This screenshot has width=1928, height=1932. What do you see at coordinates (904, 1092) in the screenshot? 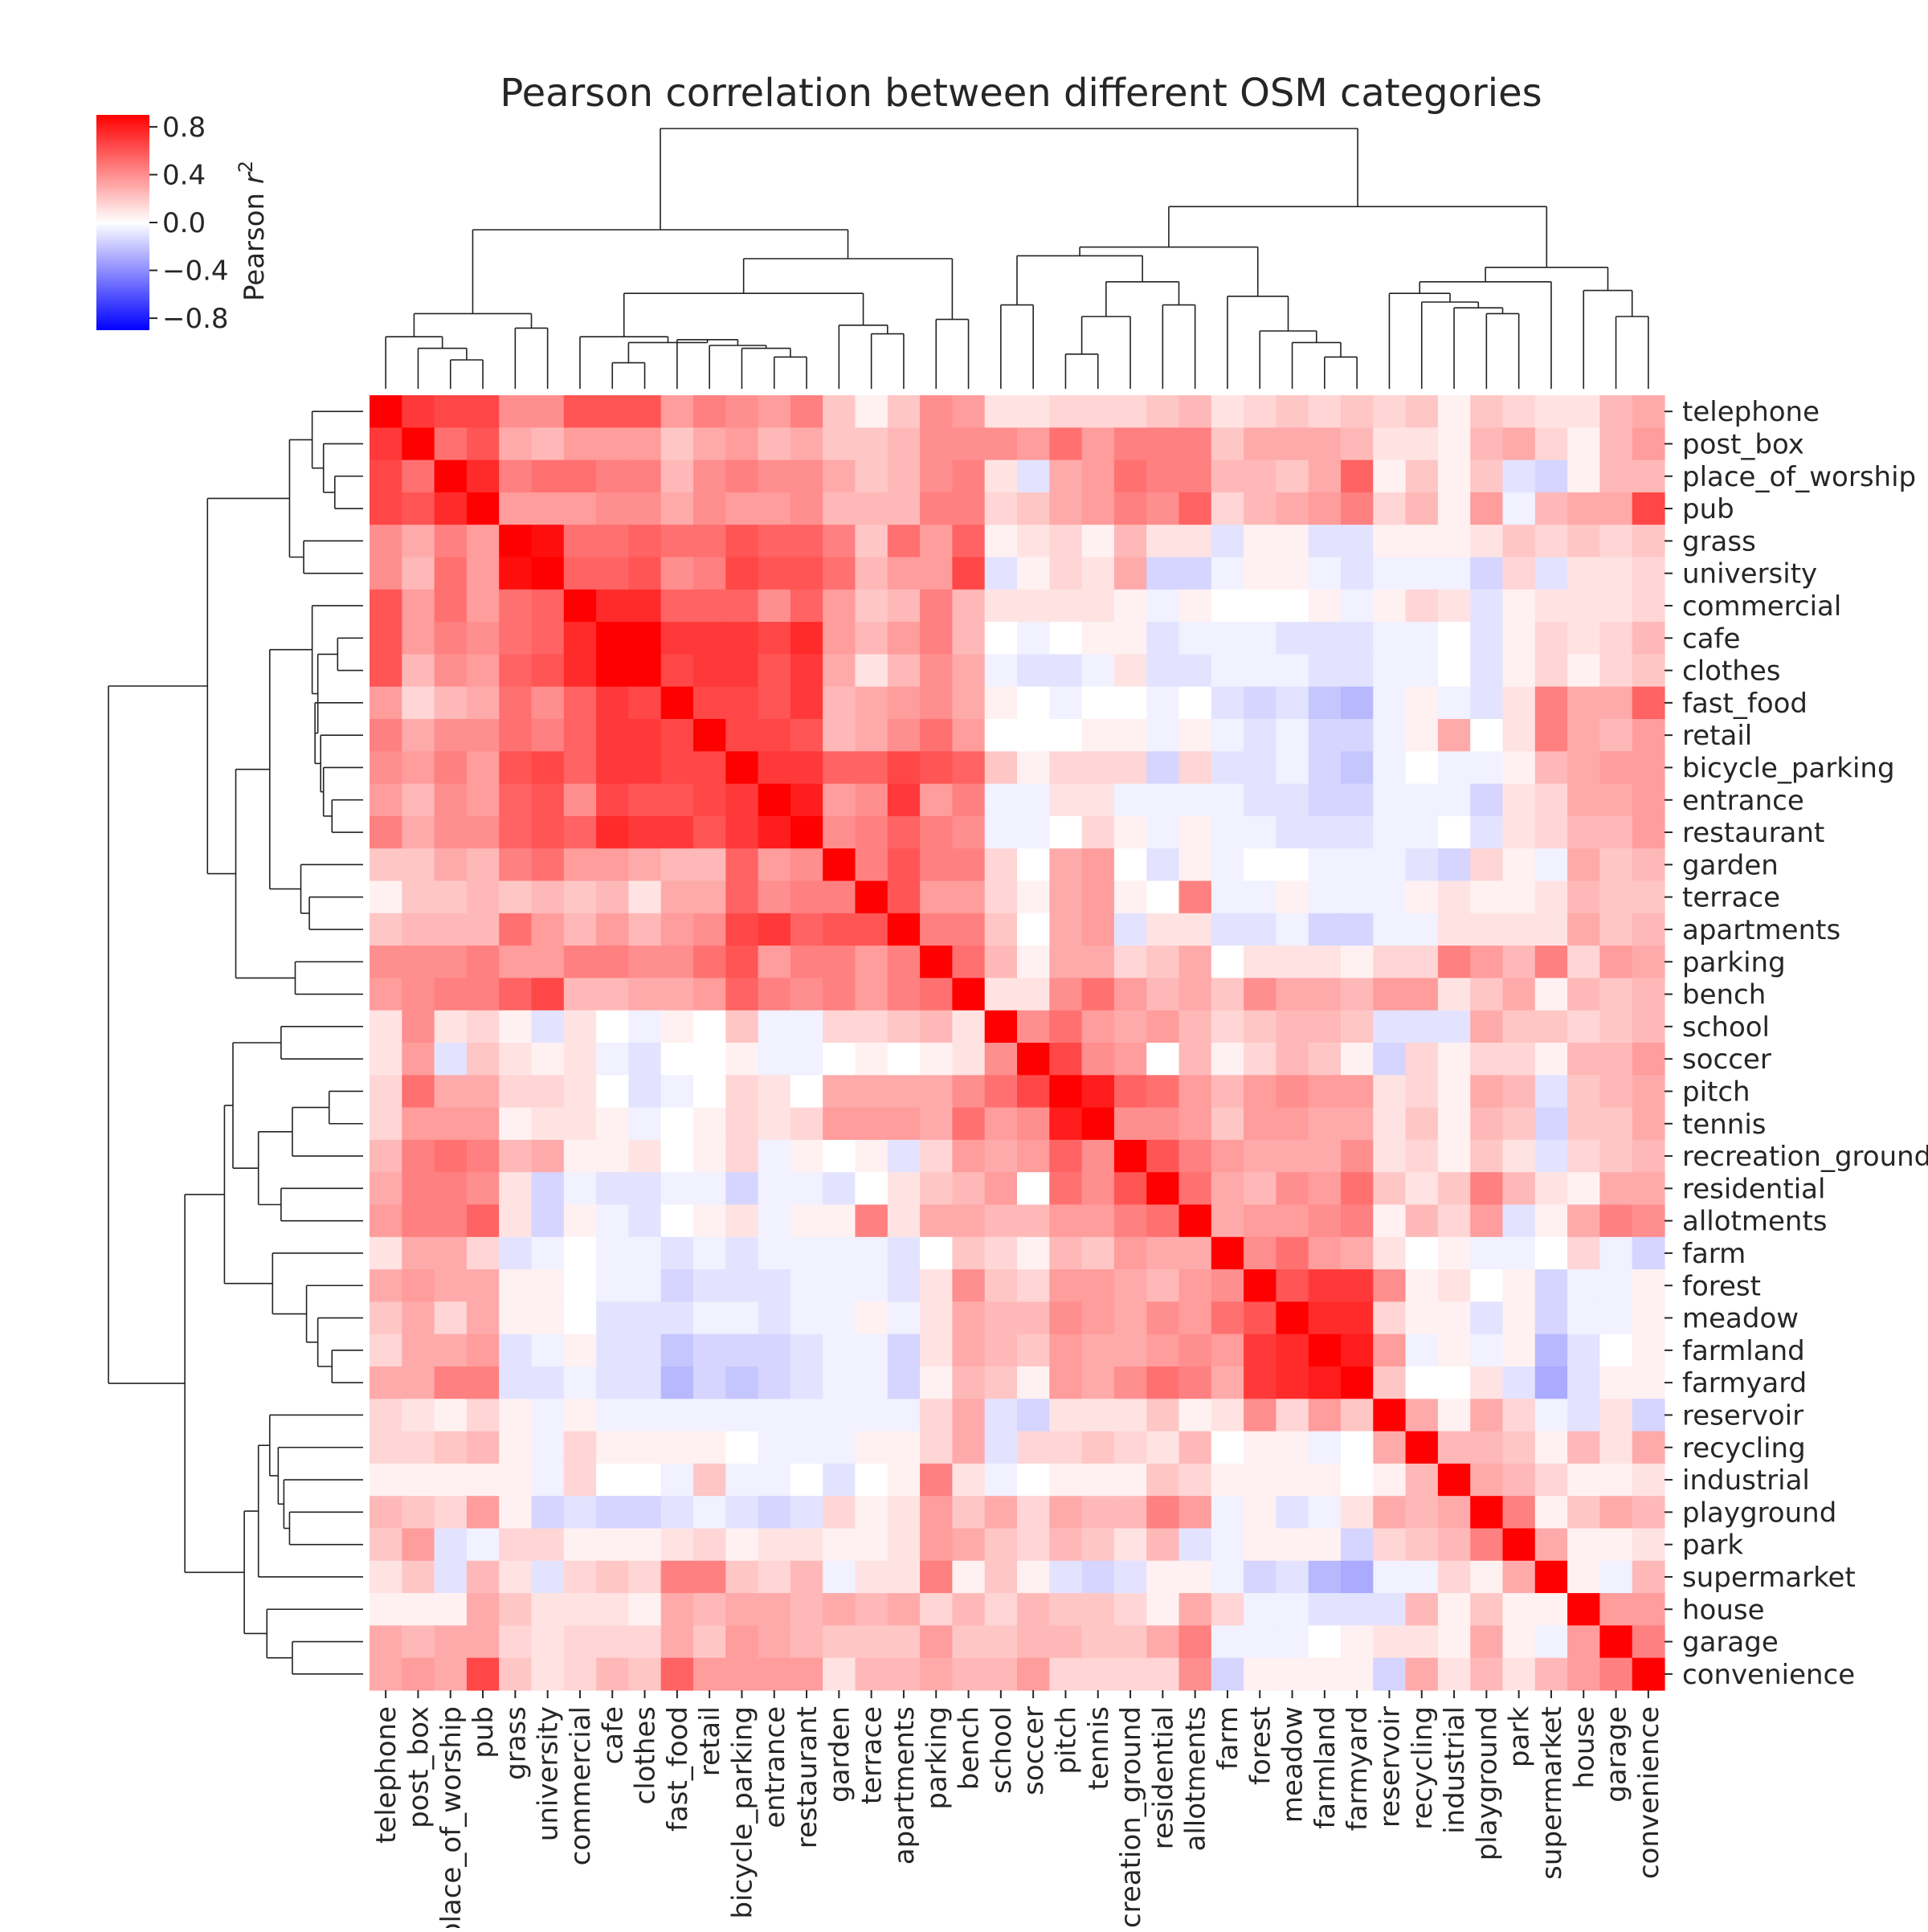
I see `heatmap-cell-pitch-apartments` at bounding box center [904, 1092].